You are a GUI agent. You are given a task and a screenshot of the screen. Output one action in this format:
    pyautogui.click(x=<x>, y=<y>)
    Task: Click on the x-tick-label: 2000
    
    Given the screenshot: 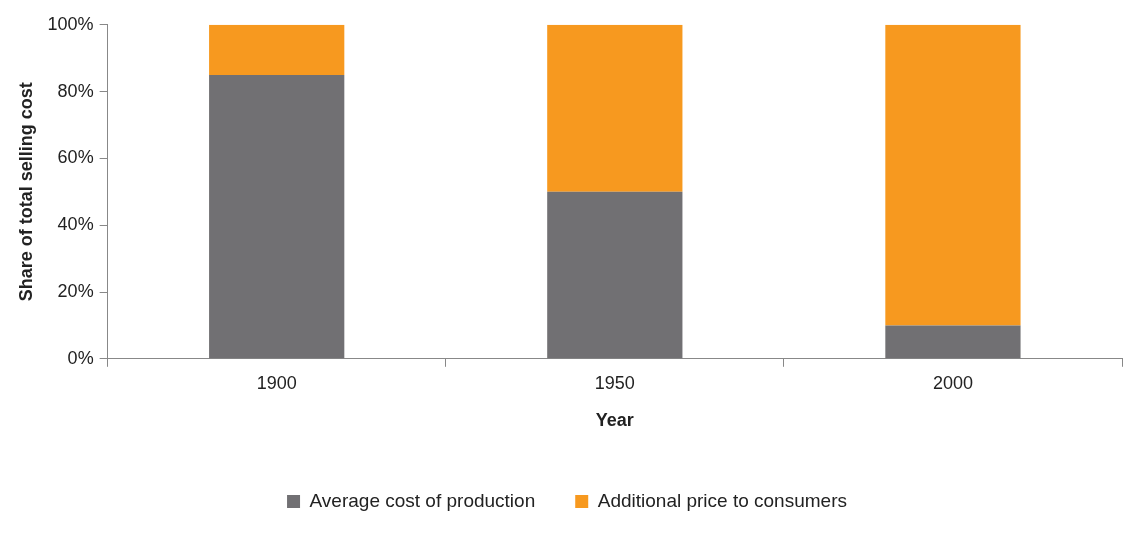 What is the action you would take?
    pyautogui.click(x=952, y=382)
    